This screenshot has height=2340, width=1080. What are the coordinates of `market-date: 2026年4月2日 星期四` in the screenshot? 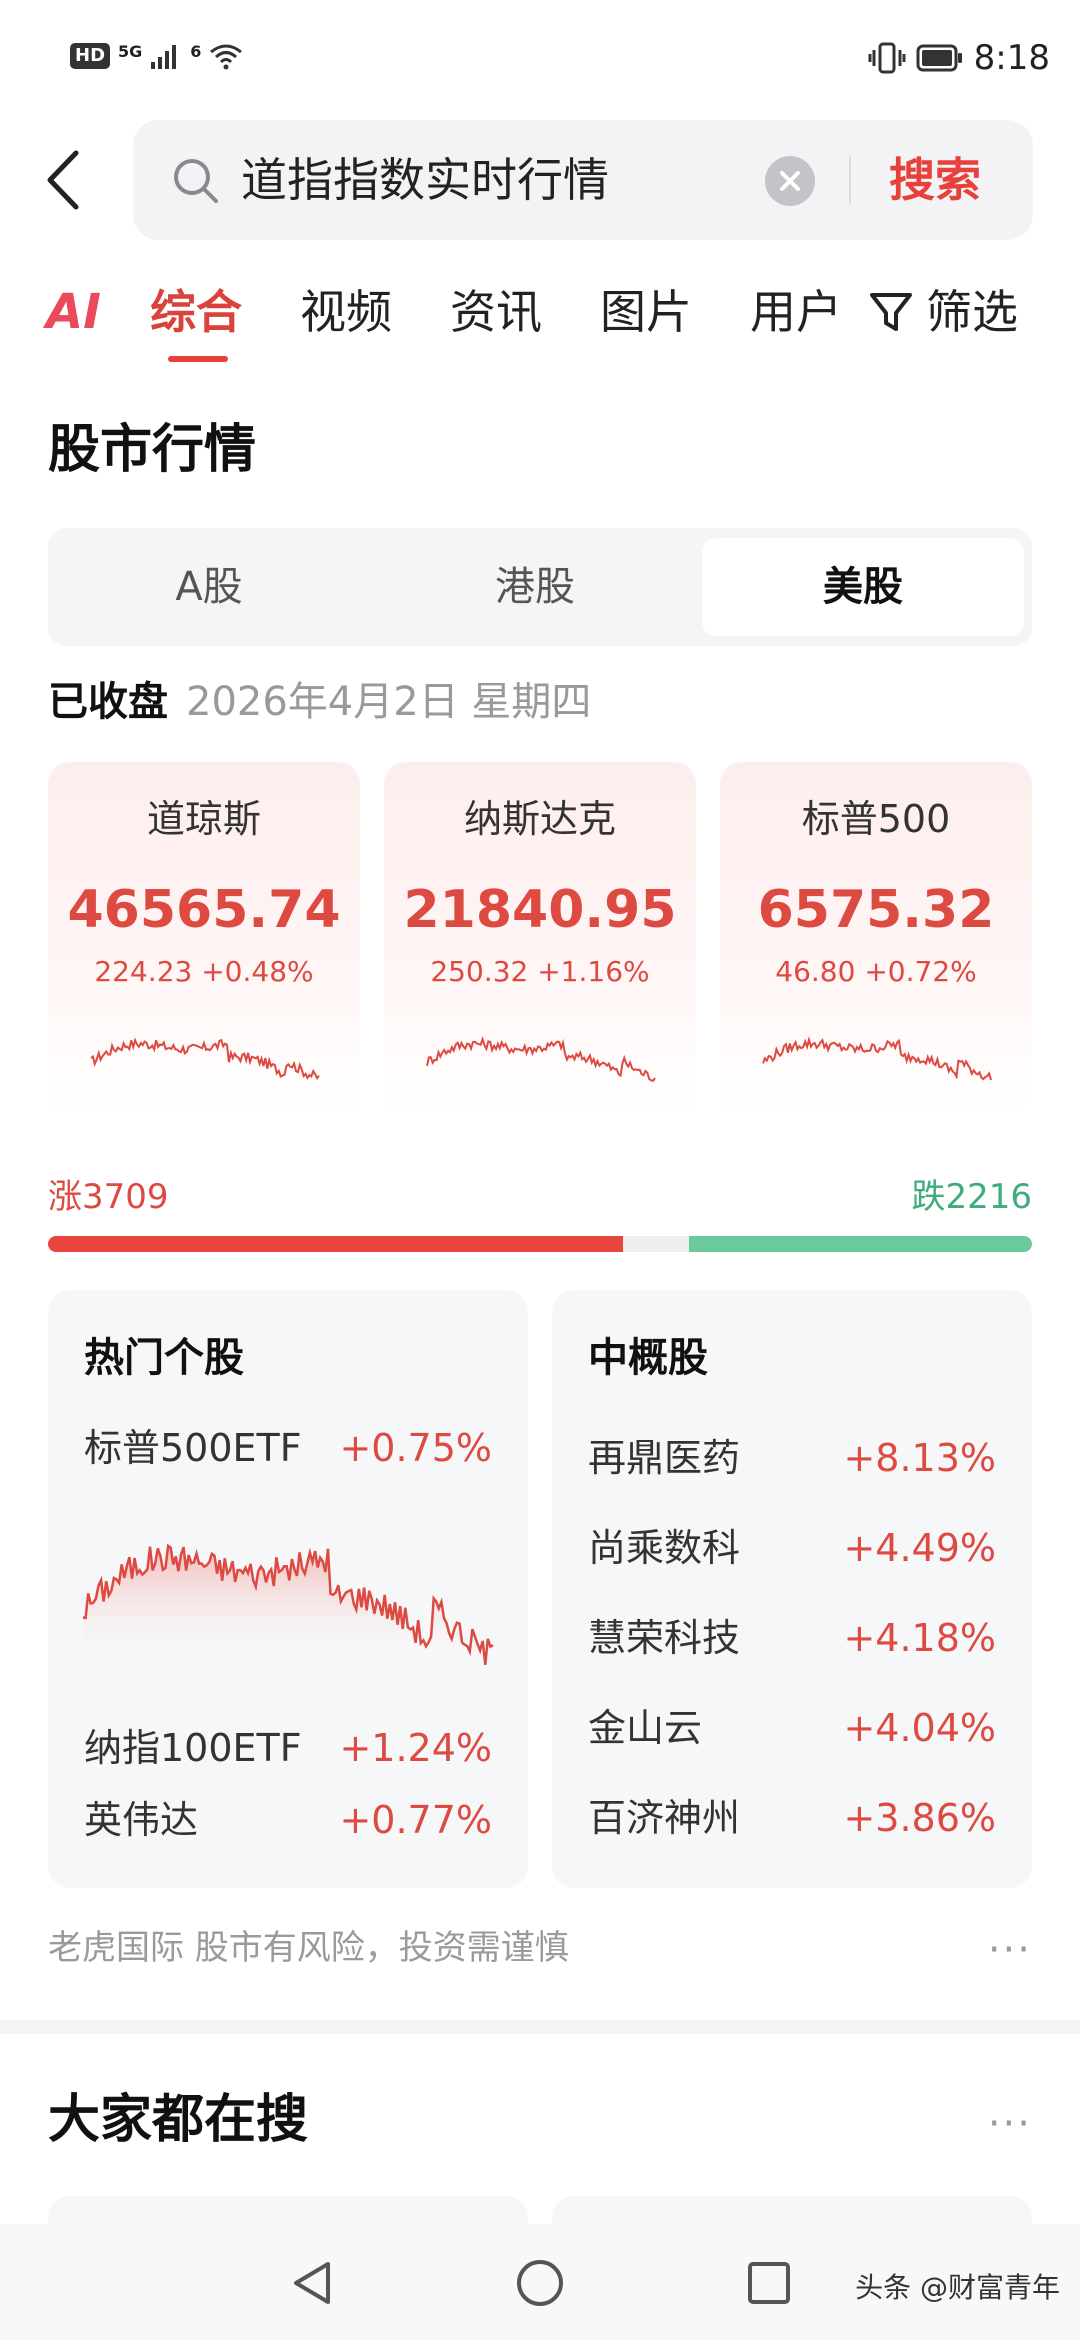 It's located at (389, 702).